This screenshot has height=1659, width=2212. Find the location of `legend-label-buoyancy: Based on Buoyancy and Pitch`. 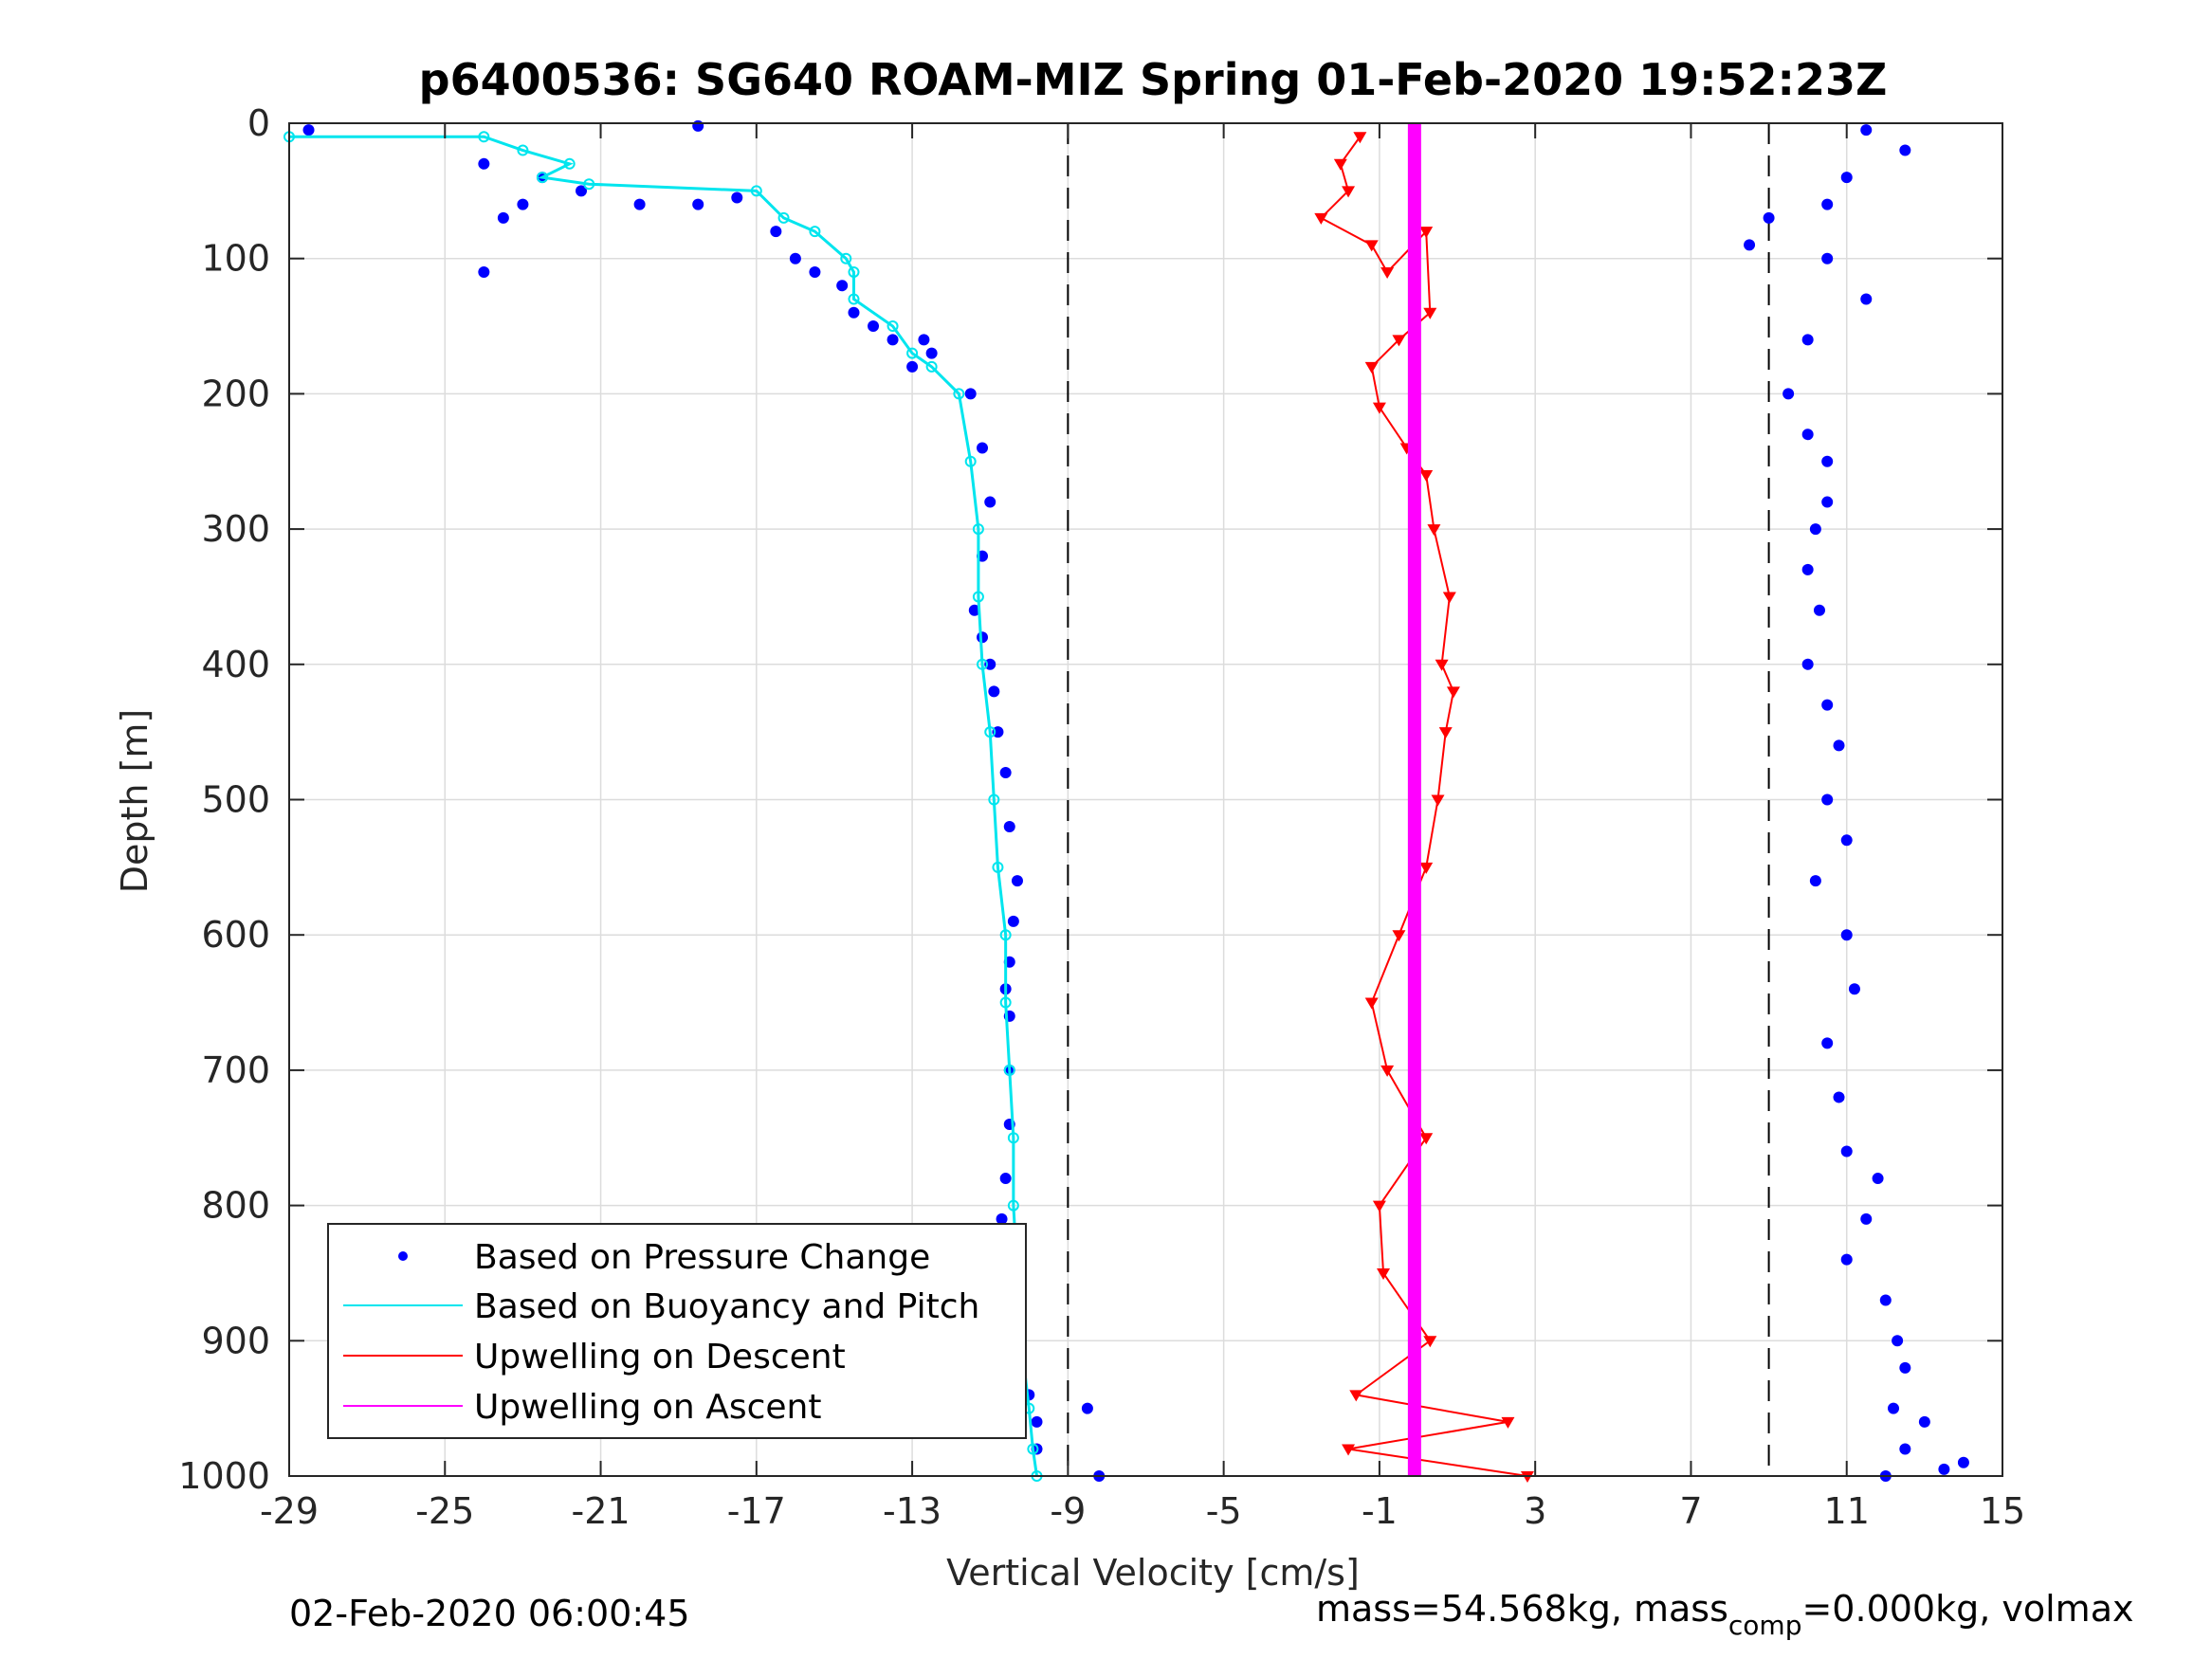

legend-label-buoyancy: Based on Buoyancy and Pitch is located at coordinates (726, 1306).